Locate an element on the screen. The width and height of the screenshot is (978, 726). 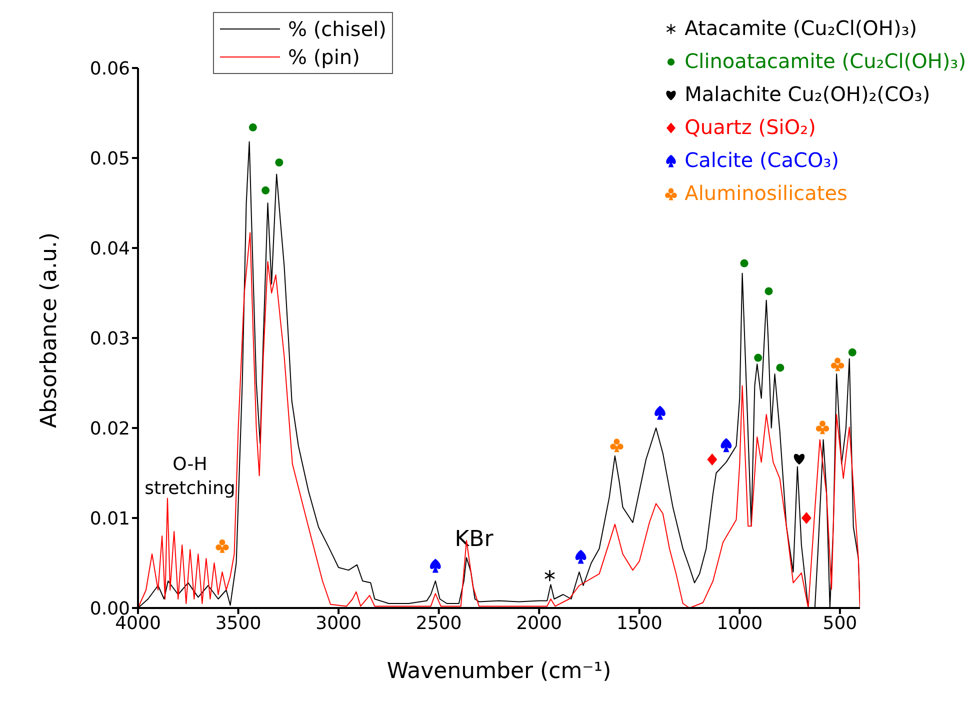
x-tick-label: 3500 is located at coordinates (238, 623).